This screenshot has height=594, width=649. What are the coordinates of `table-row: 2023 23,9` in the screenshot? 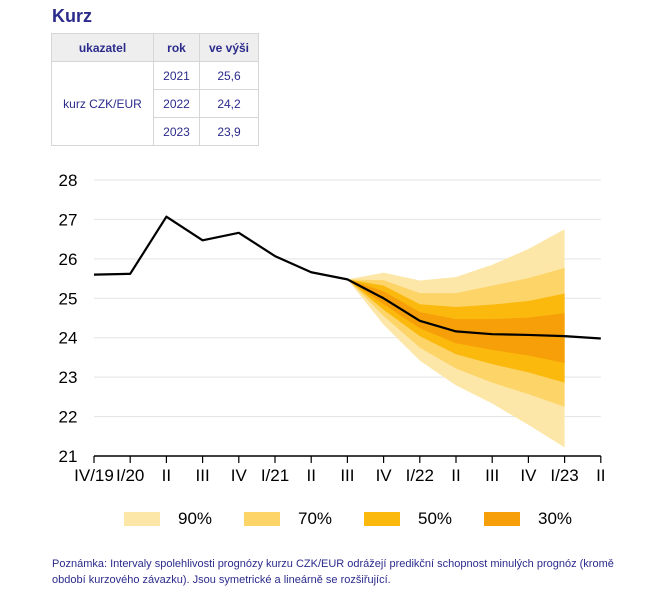 It's located at (155, 131).